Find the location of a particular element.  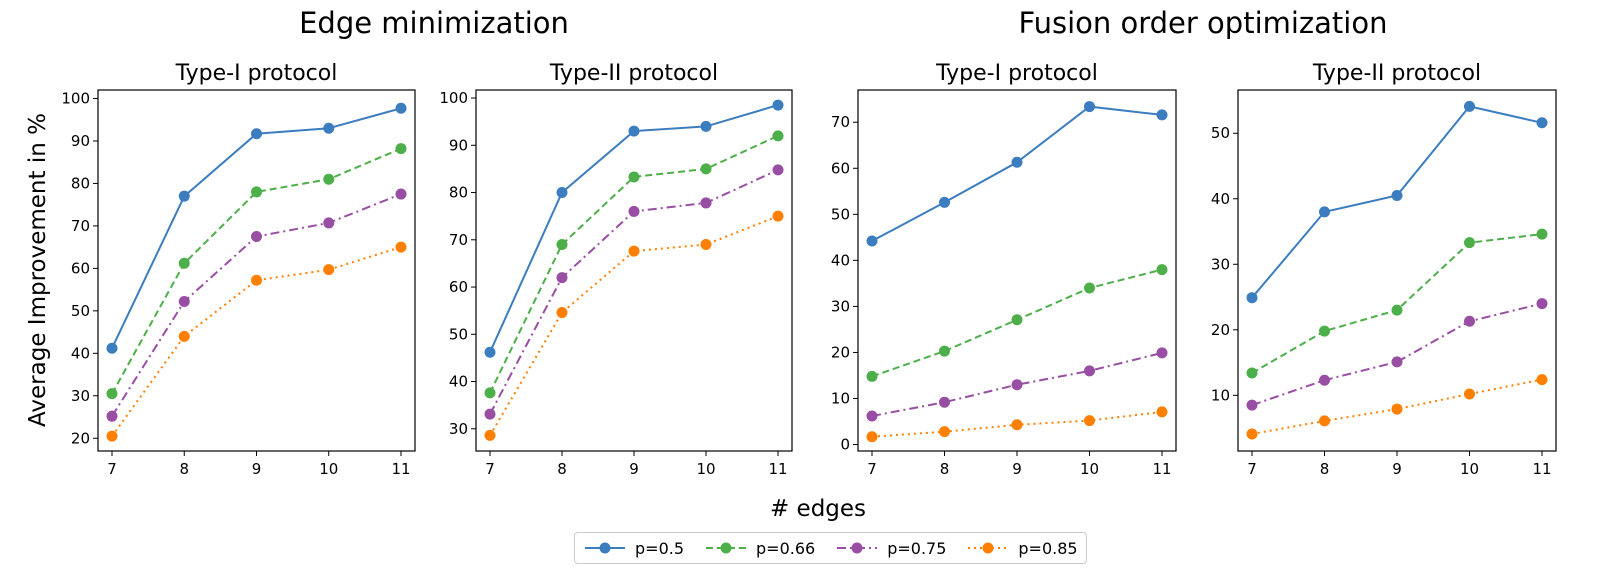

legend: p=0.5 p=0.66 p=0.75 p=0.85 is located at coordinates (830, 548).